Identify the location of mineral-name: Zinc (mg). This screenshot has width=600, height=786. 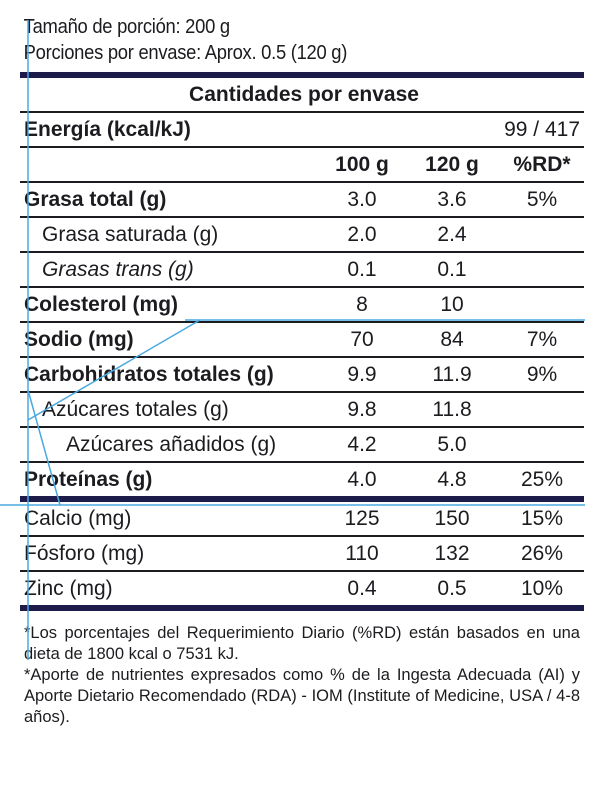
(68, 588).